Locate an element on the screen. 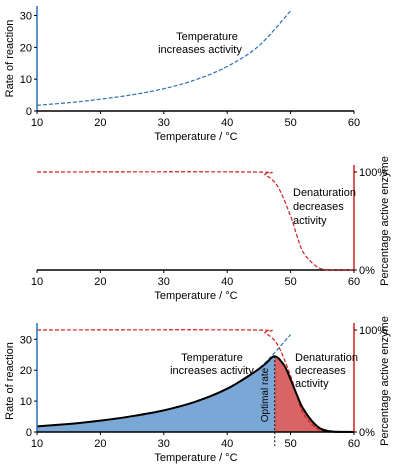 The height and width of the screenshot is (468, 400). combined-rate-curve is located at coordinates (195, 394).